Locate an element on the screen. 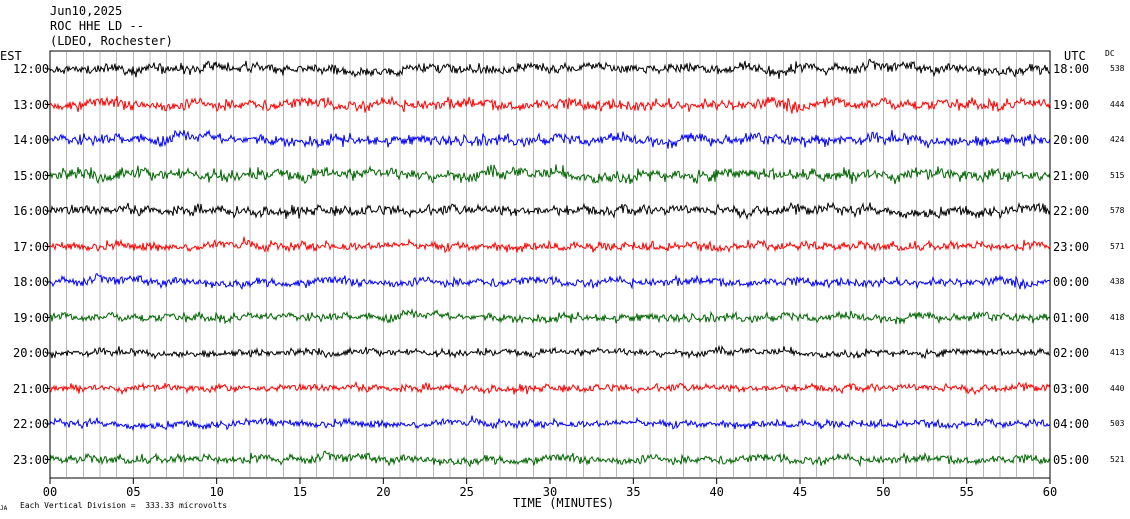 This screenshot has width=1130, height=519. utc-hour-label: 20:00 is located at coordinates (1071, 140).